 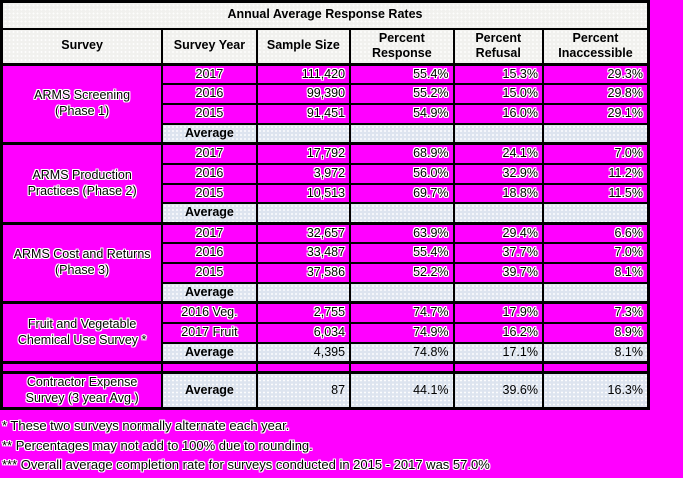 What do you see at coordinates (498, 332) in the screenshot?
I see `percent-refusal-cell: 16.2%` at bounding box center [498, 332].